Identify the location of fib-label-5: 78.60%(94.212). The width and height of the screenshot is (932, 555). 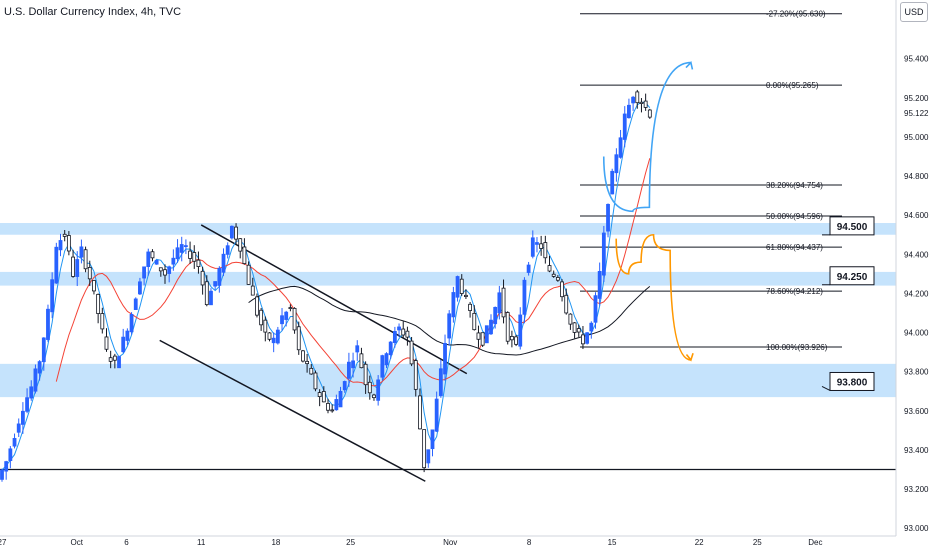
(794, 291).